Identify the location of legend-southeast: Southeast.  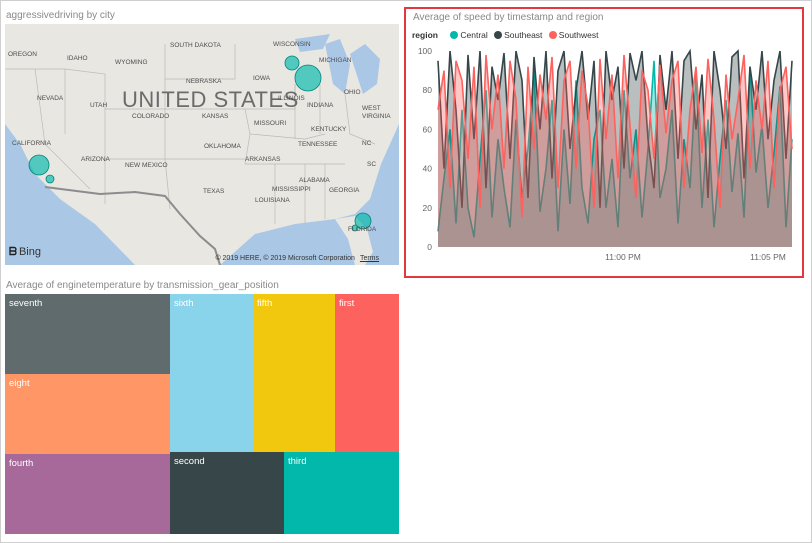
(523, 35).